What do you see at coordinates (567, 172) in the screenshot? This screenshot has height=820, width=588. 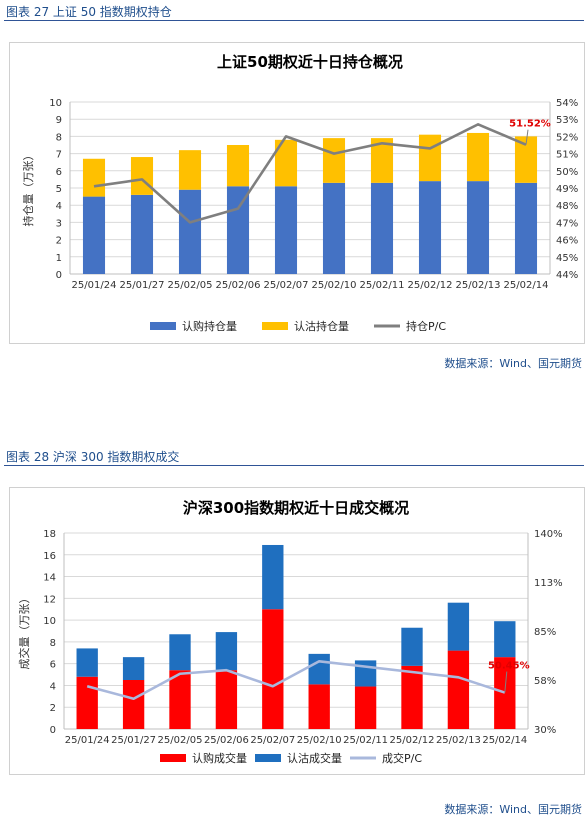 I see `y2-tick-label: 50%` at bounding box center [567, 172].